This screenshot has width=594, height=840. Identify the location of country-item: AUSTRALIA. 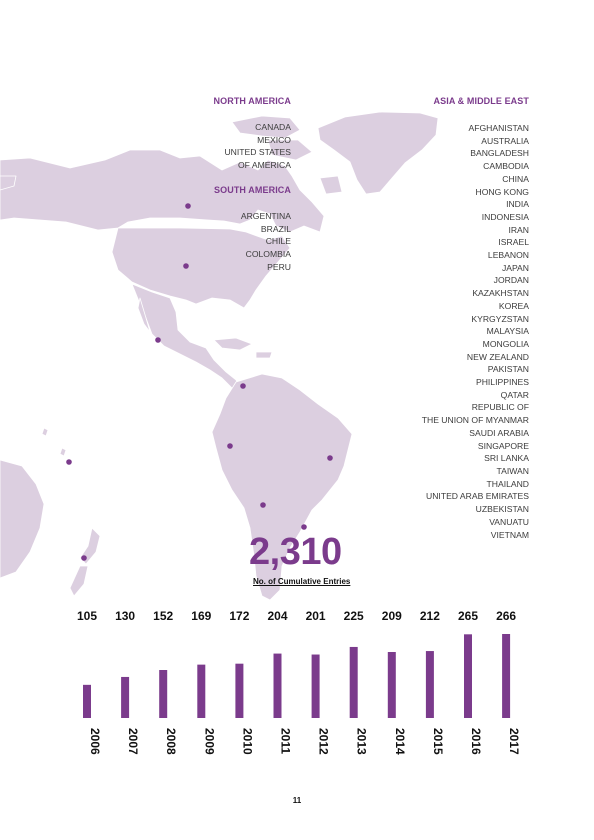
(505, 140).